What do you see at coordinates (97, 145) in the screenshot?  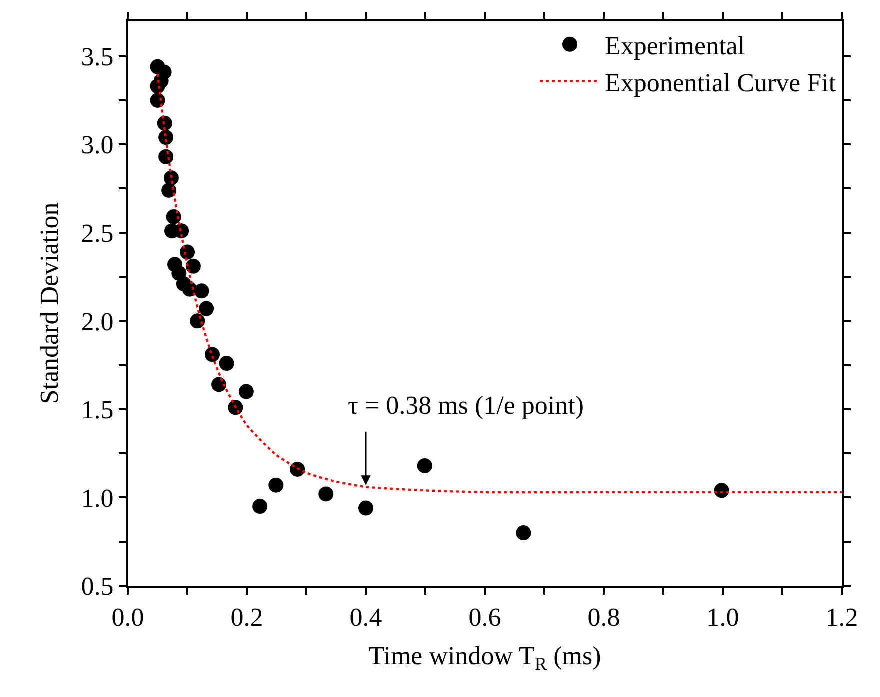 I see `y-tick-label: 3.0` at bounding box center [97, 145].